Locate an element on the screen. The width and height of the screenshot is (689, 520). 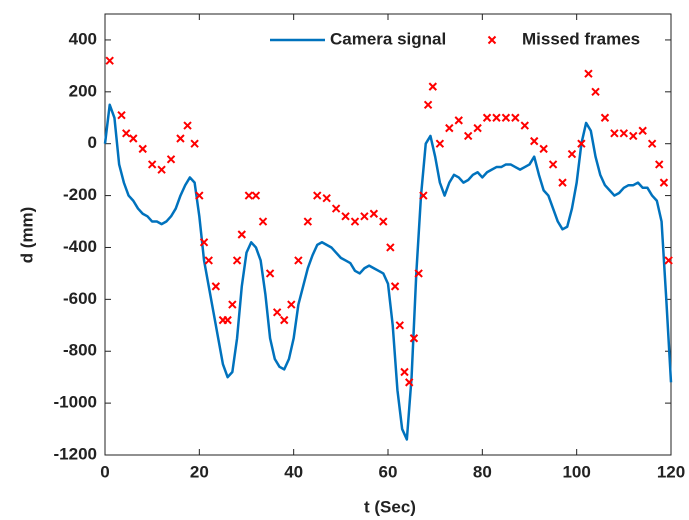
x-axis-label: t (Sec) is located at coordinates (390, 506).